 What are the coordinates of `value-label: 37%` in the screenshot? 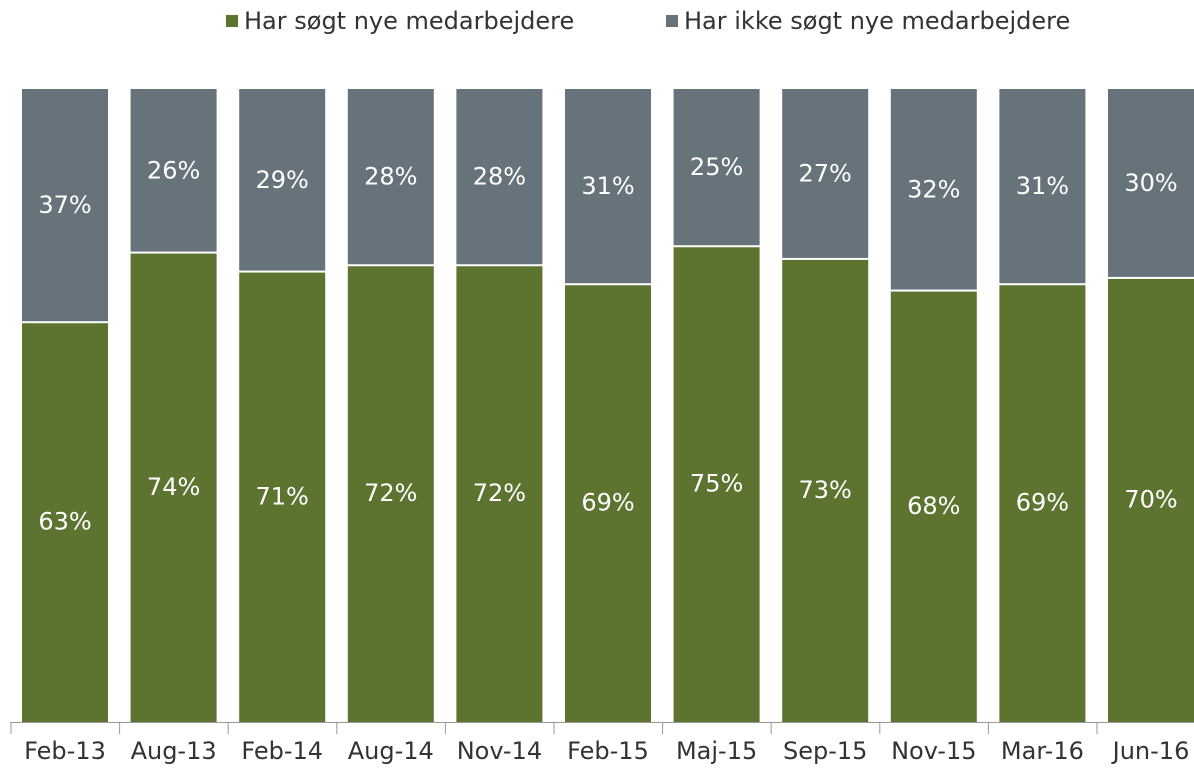 It's located at (64, 205).